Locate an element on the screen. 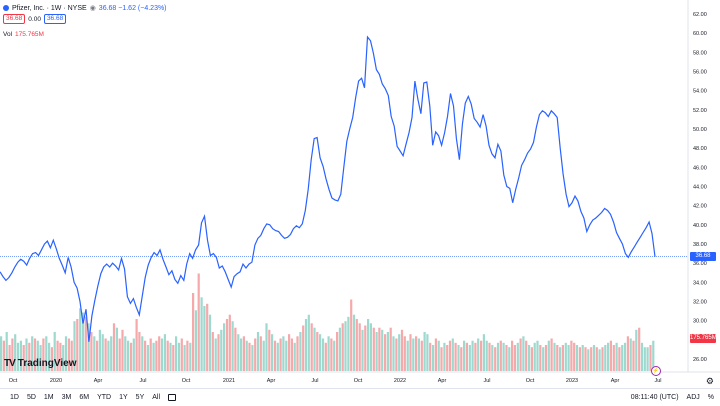 Image resolution: width=720 pixels, height=406 pixels. range-button-3m: 3M is located at coordinates (66, 397).